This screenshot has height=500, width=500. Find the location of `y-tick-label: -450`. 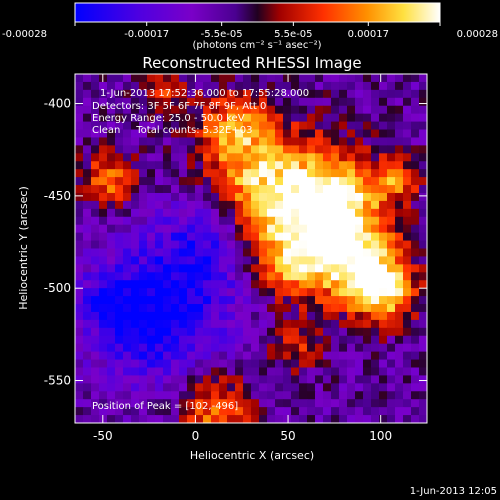

y-tick-label: -450 is located at coordinates (57, 196).